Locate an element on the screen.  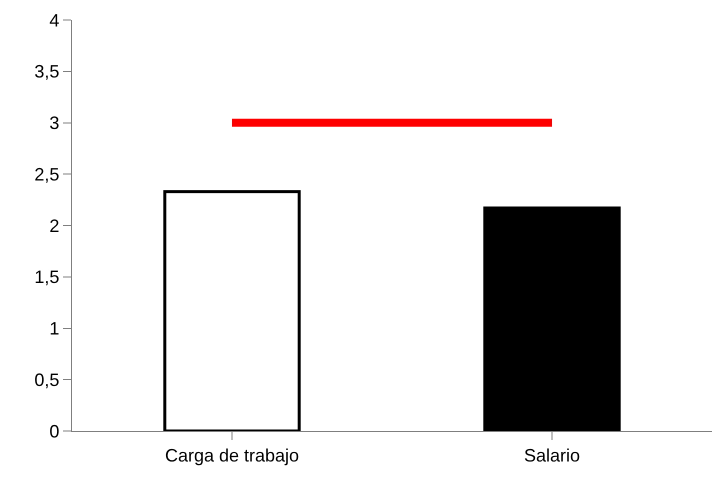
y-tick-label: 1 is located at coordinates (54, 328).